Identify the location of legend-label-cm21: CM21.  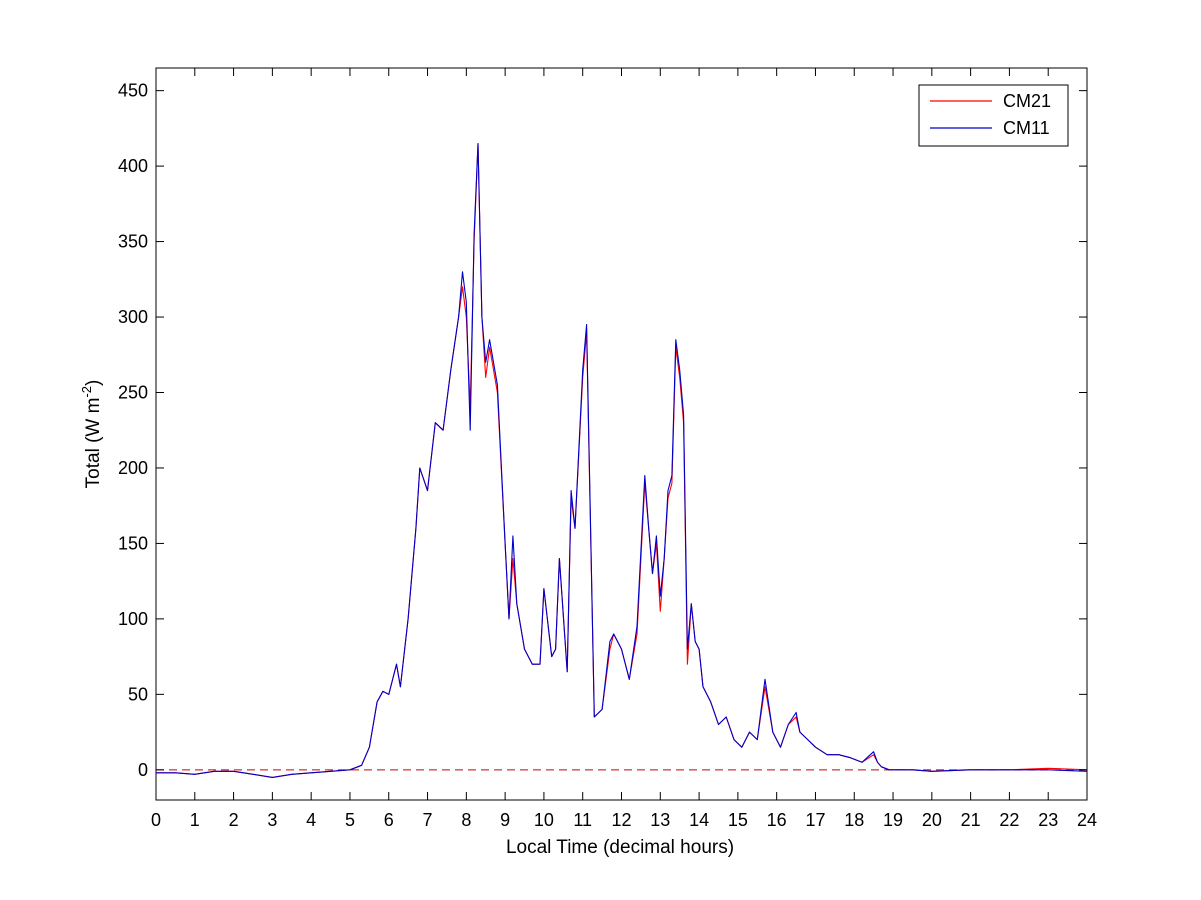
(1027, 101).